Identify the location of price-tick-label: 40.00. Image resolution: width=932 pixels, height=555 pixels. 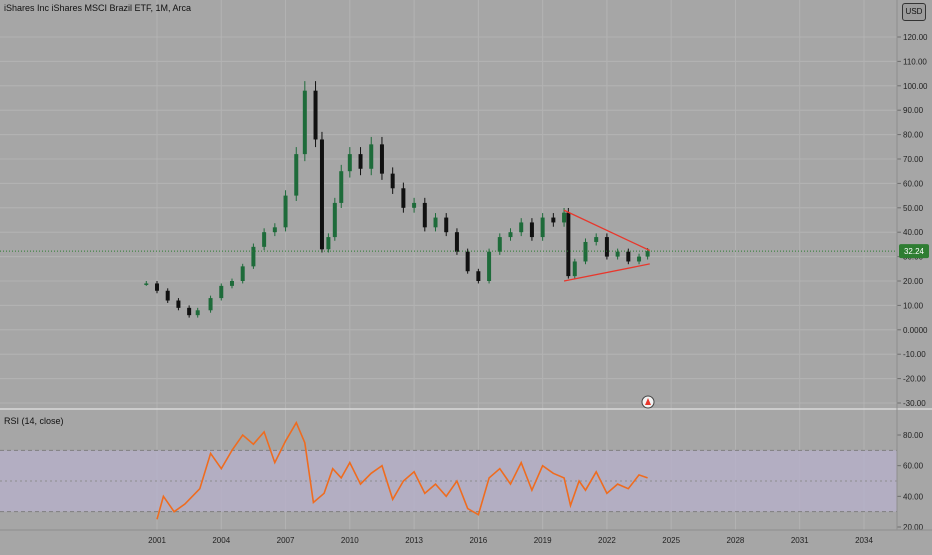
(913, 232).